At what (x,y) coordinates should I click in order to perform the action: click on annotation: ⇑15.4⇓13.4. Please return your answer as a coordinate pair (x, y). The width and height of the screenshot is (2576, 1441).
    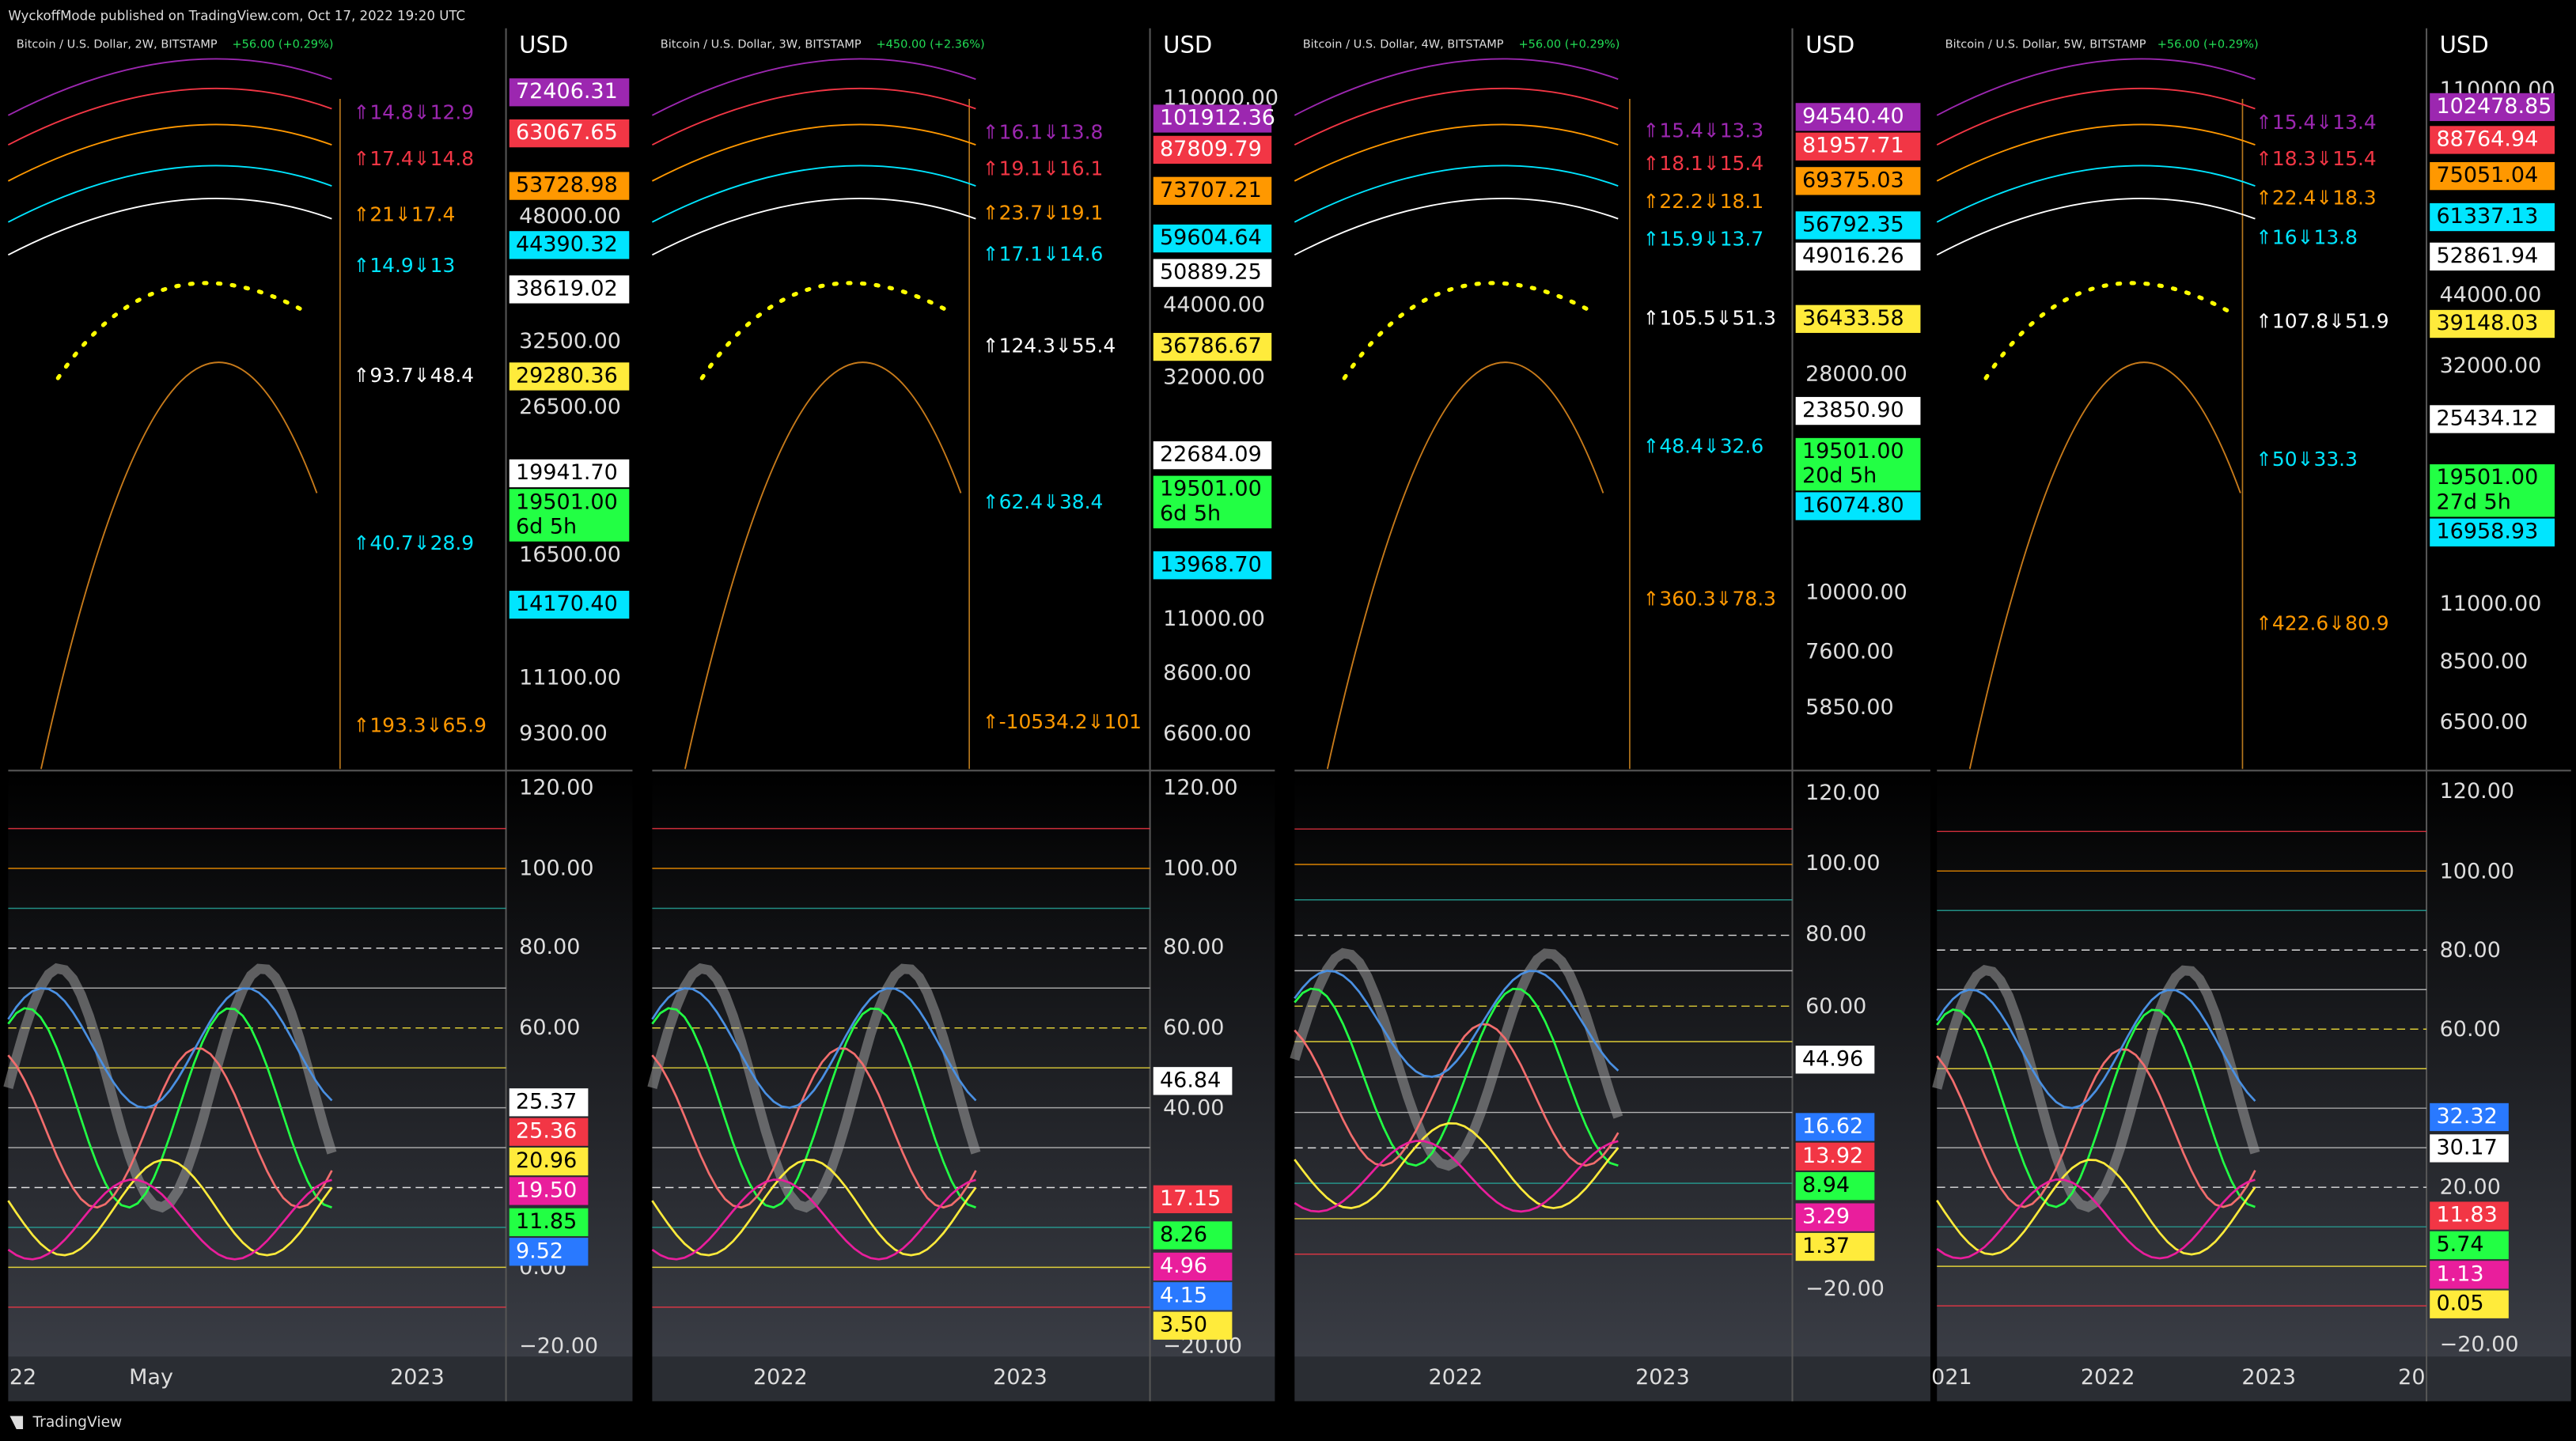
    Looking at the image, I should click on (2316, 122).